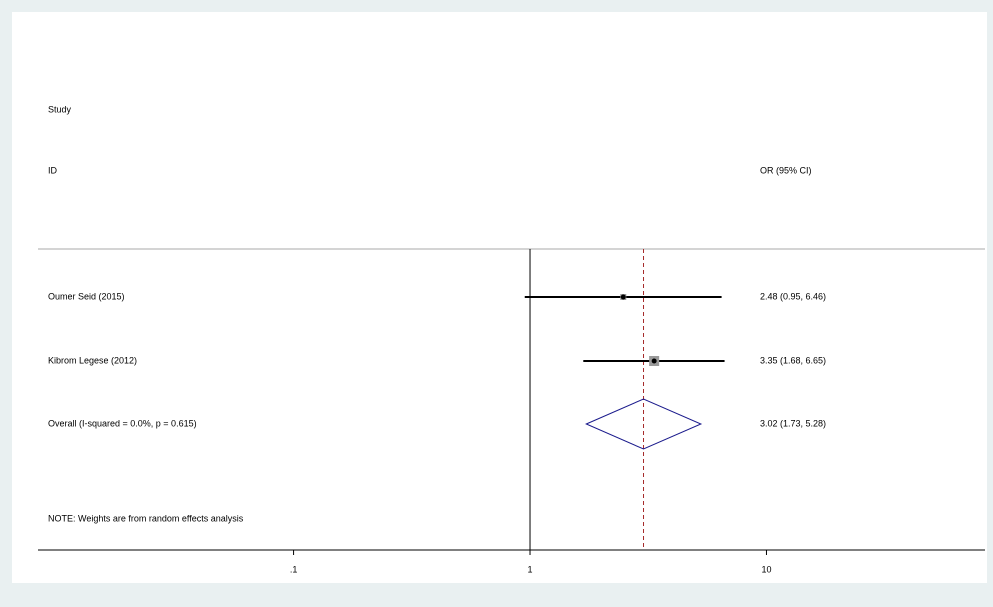 The width and height of the screenshot is (993, 607). Describe the element at coordinates (530, 569) in the screenshot. I see `x-tick-label: 1` at that location.